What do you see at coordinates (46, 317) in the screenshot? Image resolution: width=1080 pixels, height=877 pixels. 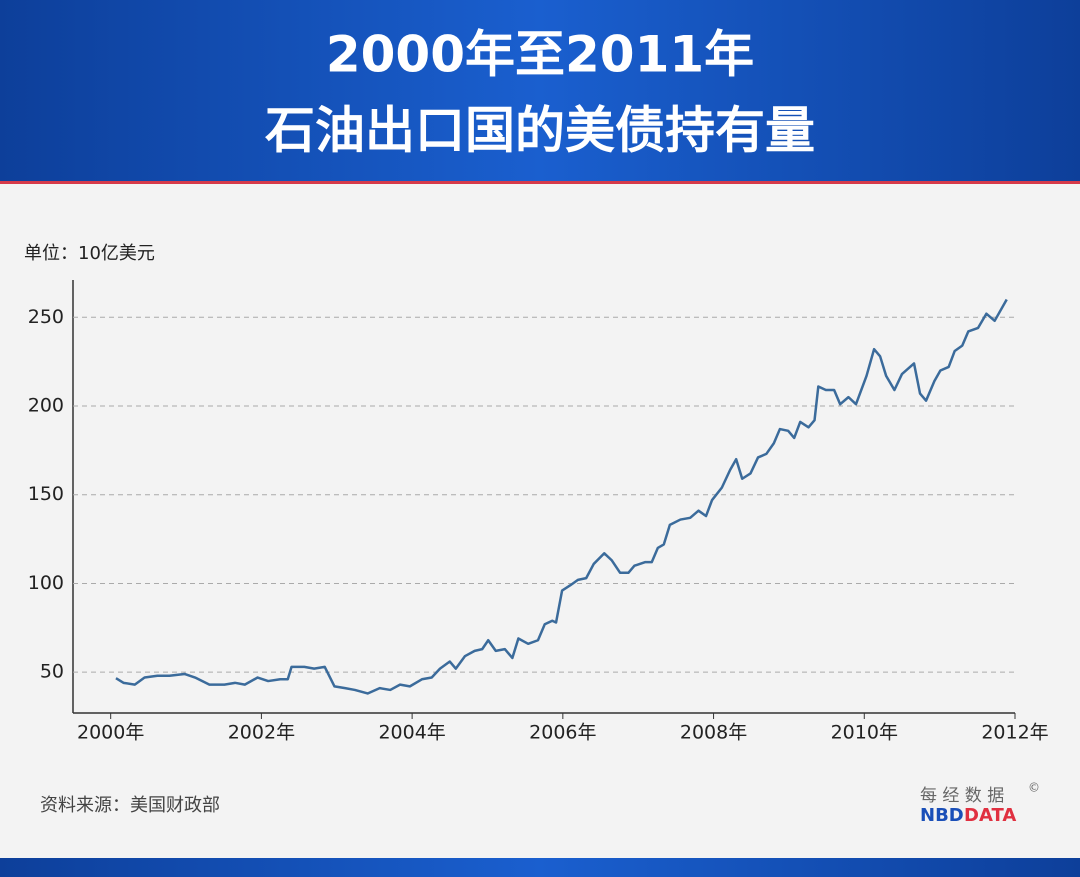 I see `y-tick-label: 250` at bounding box center [46, 317].